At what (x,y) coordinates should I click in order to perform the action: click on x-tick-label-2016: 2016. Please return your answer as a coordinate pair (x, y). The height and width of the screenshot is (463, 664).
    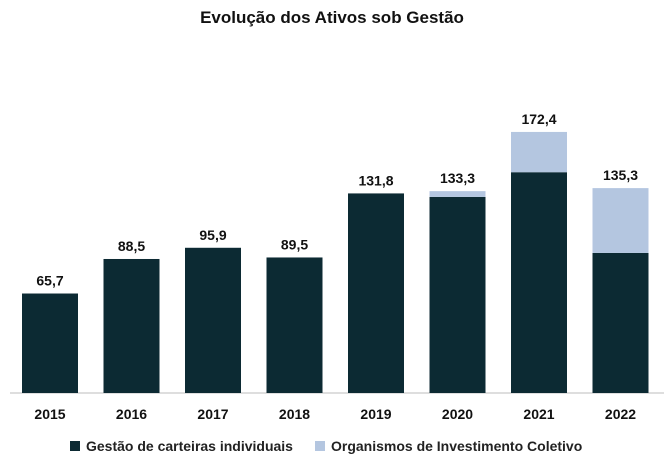
    Looking at the image, I should click on (131, 414).